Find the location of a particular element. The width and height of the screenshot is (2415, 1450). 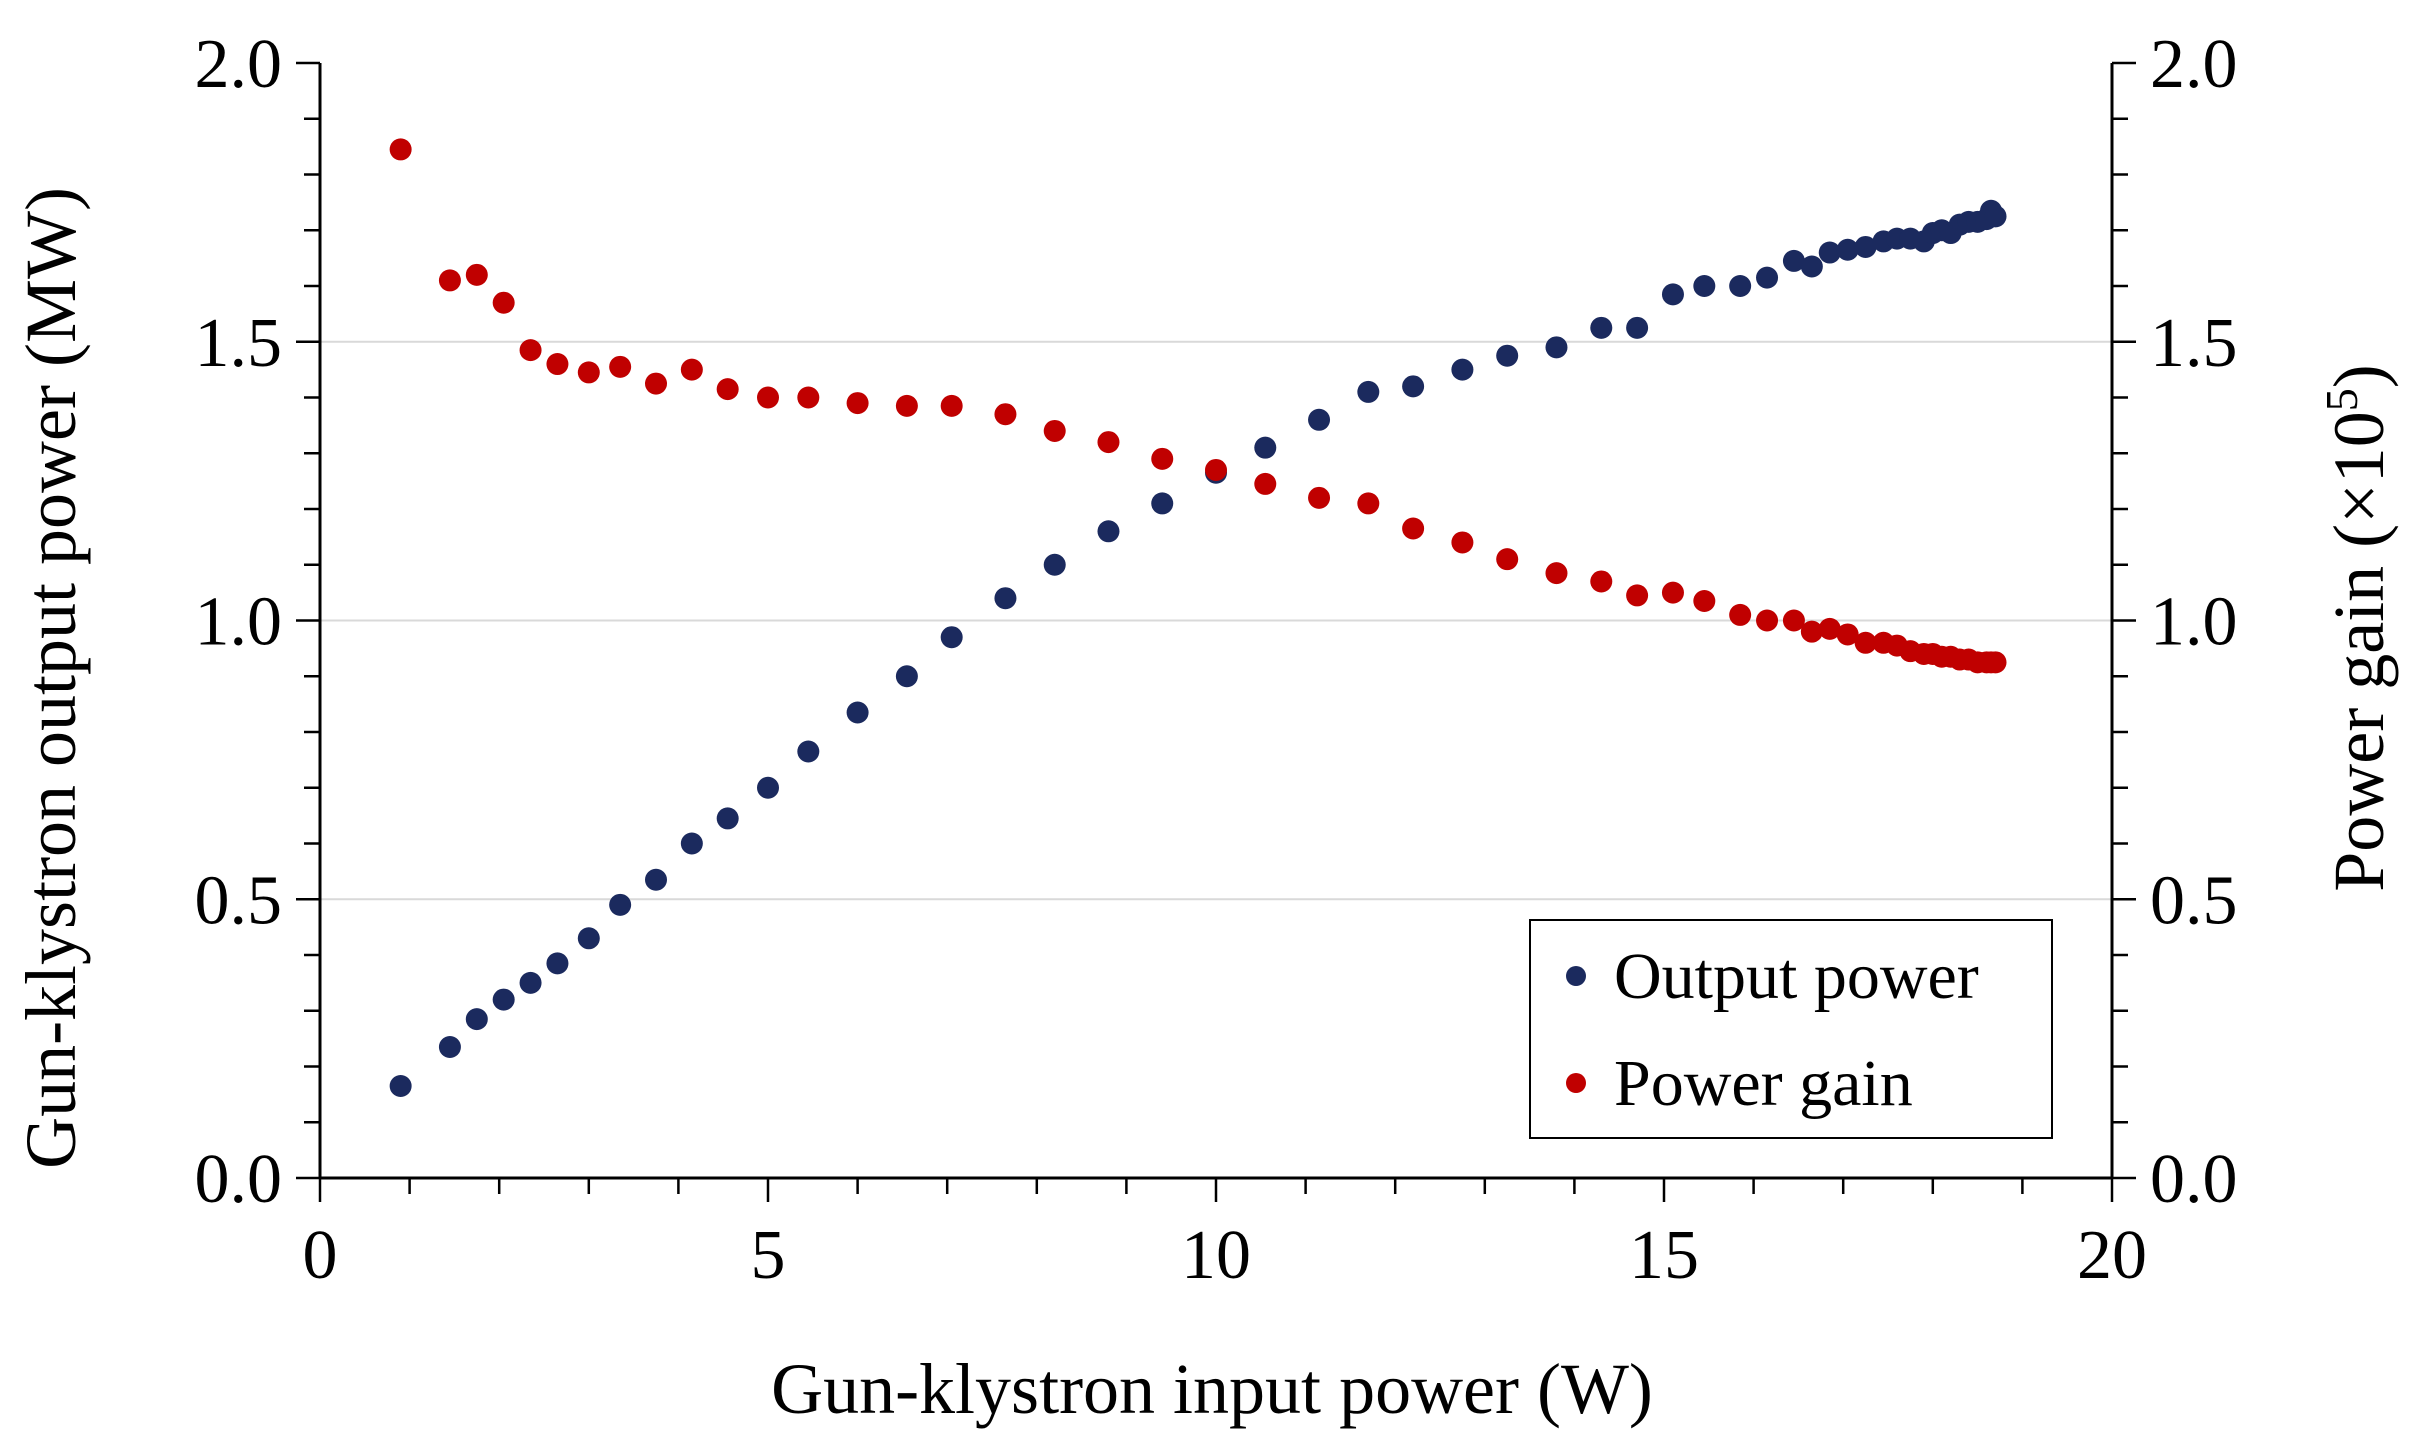

legend-label-output-power: Output power is located at coordinates (1796, 976).